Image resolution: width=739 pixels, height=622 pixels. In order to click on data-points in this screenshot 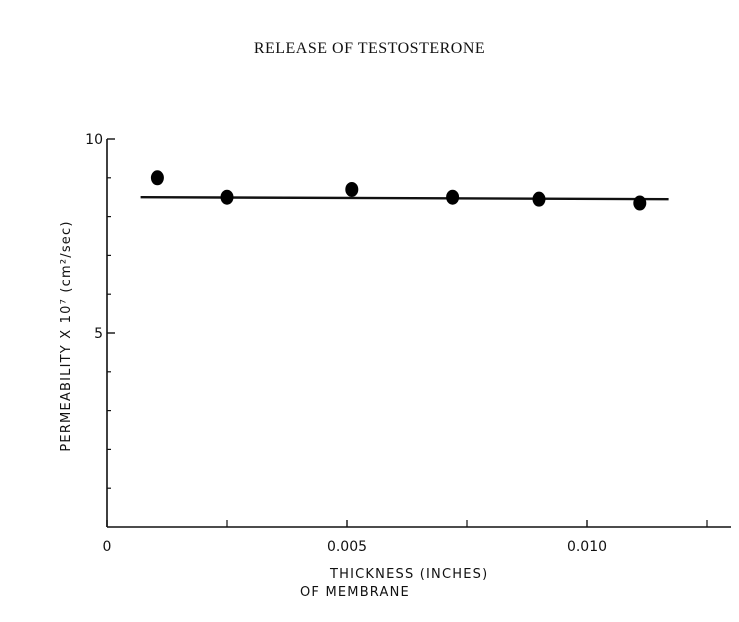, I will do `click(398, 190)`.